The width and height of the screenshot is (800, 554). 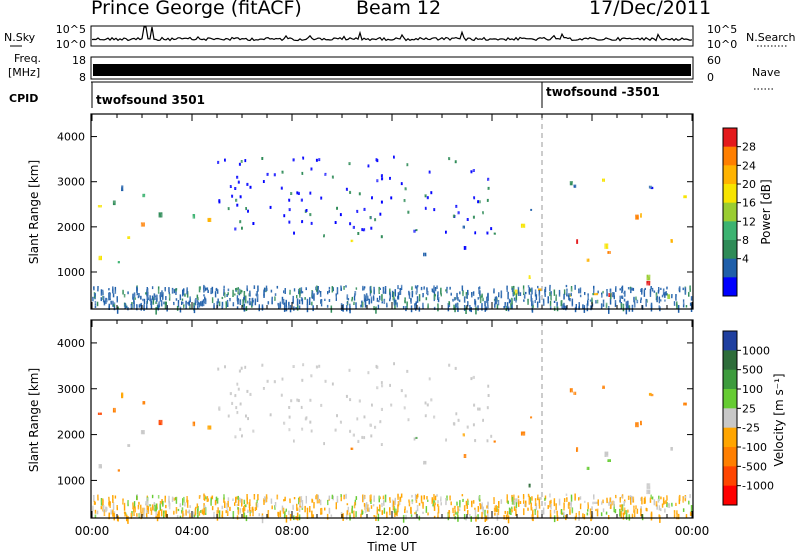 What do you see at coordinates (749, 221) in the screenshot?
I see `power-cbar-tick-label: 12` at bounding box center [749, 221].